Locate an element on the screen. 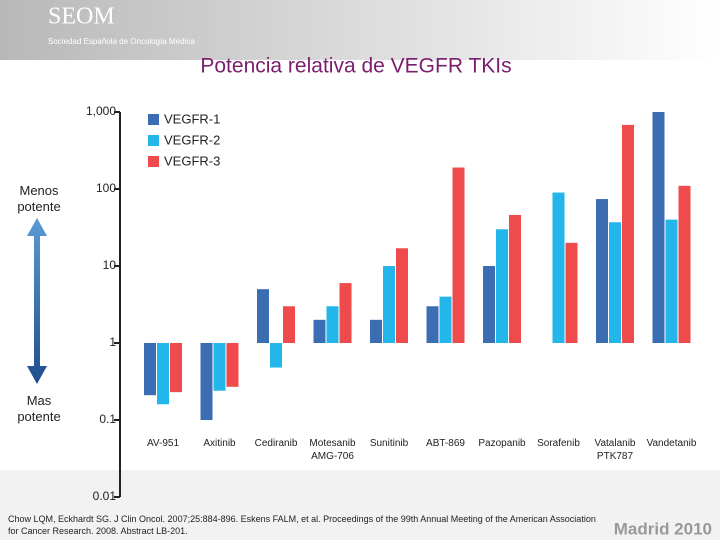 Image resolution: width=720 pixels, height=540 pixels. y-label-bottom: Mas potente is located at coordinates (39, 408).